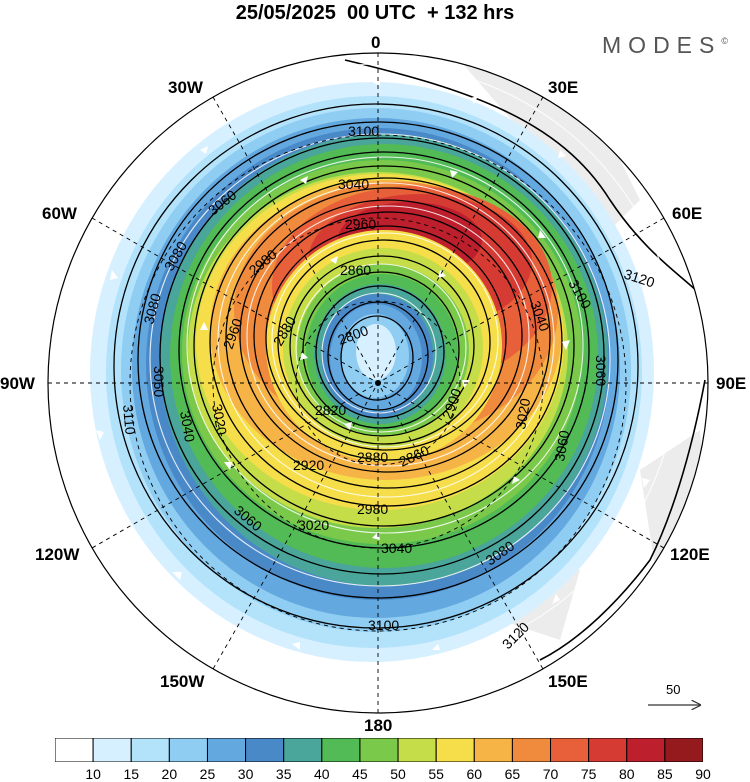 Image resolution: width=750 pixels, height=782 pixels. What do you see at coordinates (687, 213) in the screenshot?
I see `longitude-label-60e: 60E` at bounding box center [687, 213].